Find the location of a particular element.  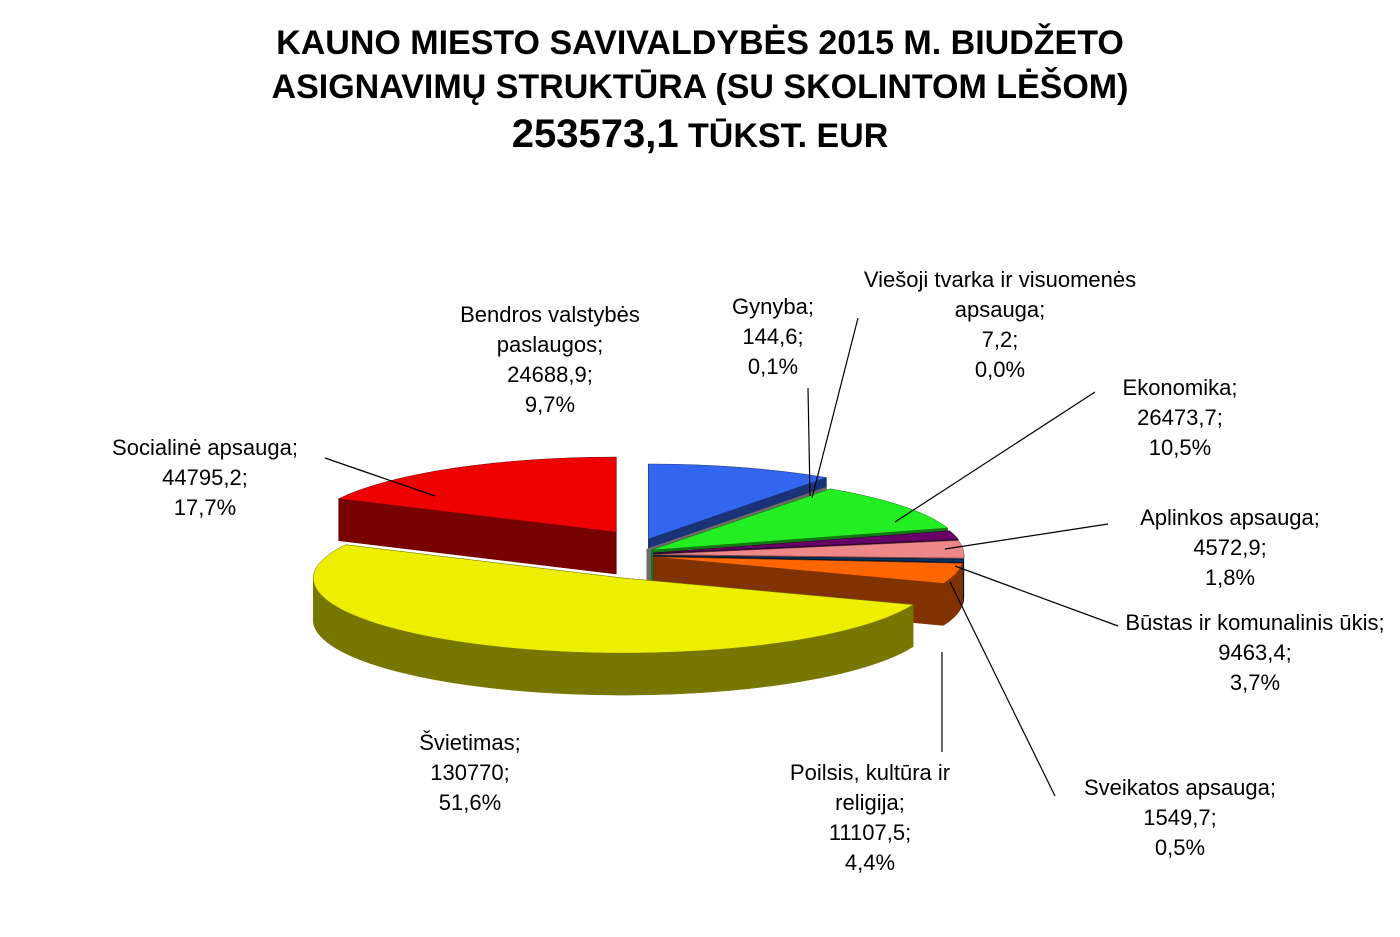

label-name: Ekonomika; is located at coordinates (1180, 387).